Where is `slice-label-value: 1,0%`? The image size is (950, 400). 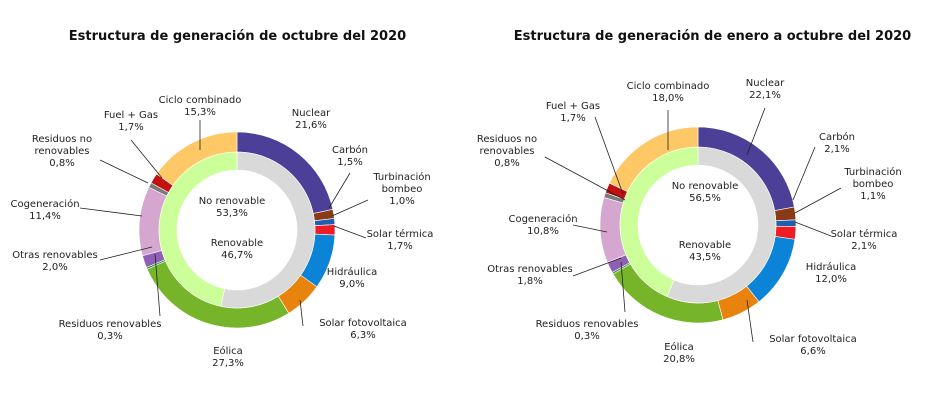
slice-label-value: 1,0% is located at coordinates (401, 201).